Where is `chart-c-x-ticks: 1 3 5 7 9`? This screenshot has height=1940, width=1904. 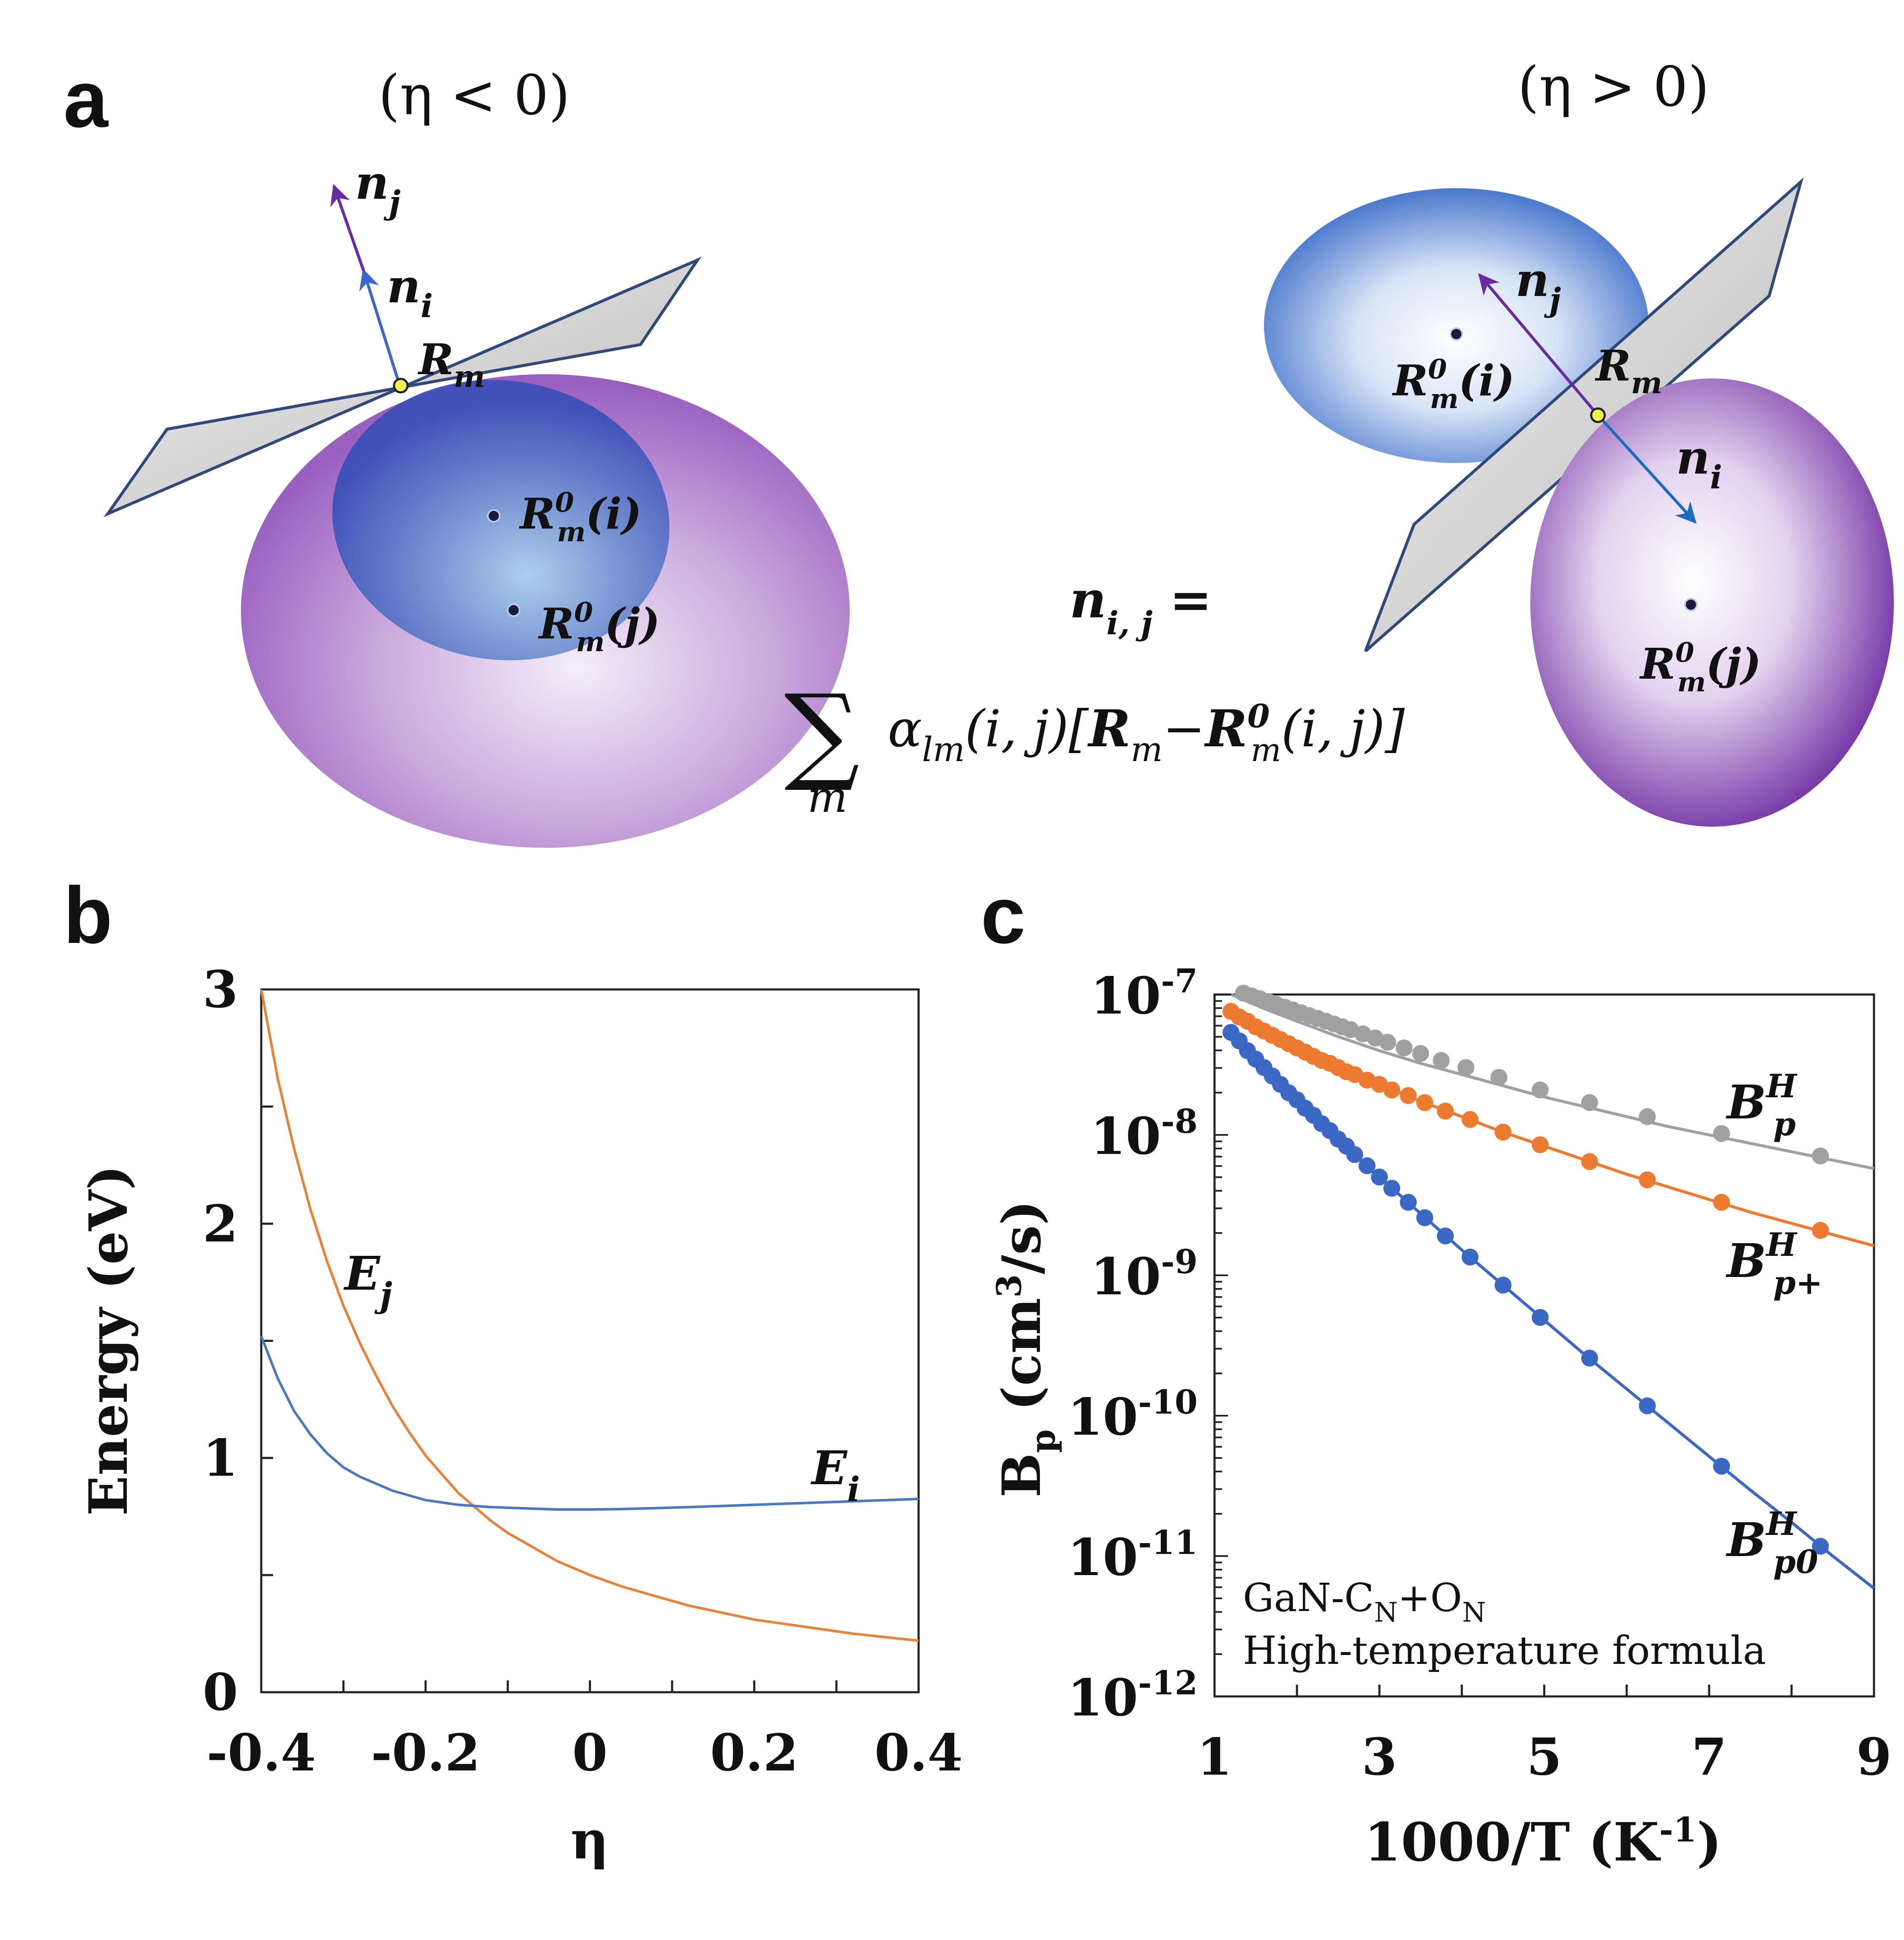 chart-c-x-ticks: 1 3 5 7 9 is located at coordinates (1544, 1736).